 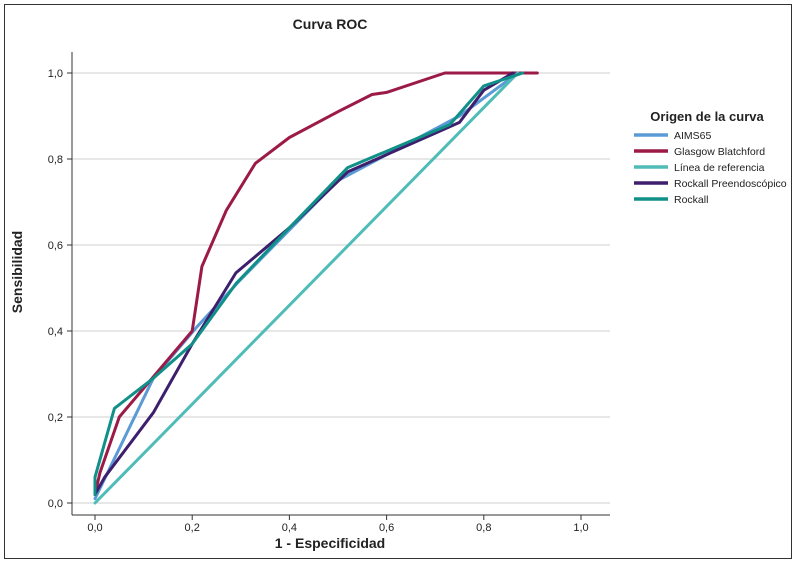 What do you see at coordinates (192, 528) in the screenshot?
I see `x-tick-label: 0,2` at bounding box center [192, 528].